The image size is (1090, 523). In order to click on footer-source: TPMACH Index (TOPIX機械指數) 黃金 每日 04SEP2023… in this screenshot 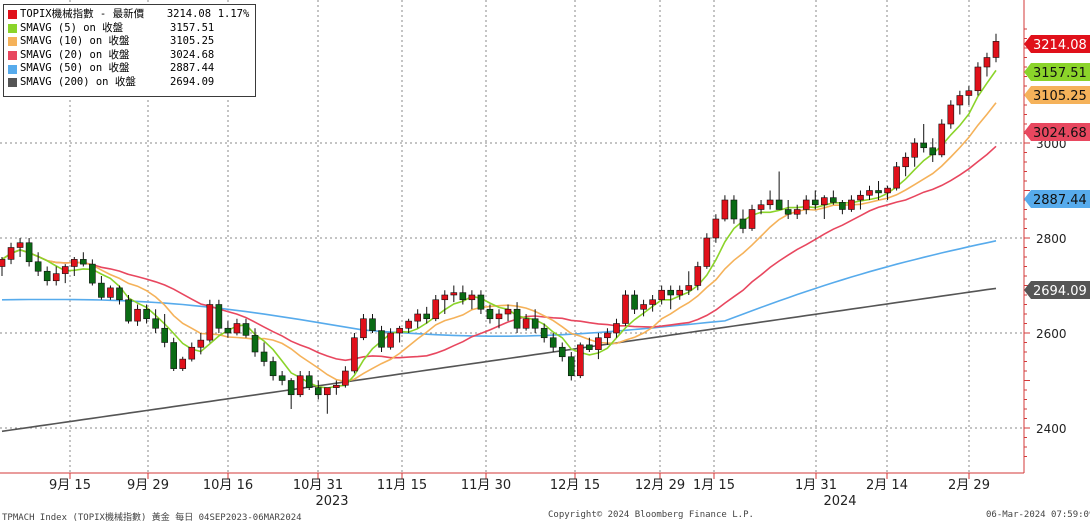, I will do `click(152, 518)`.